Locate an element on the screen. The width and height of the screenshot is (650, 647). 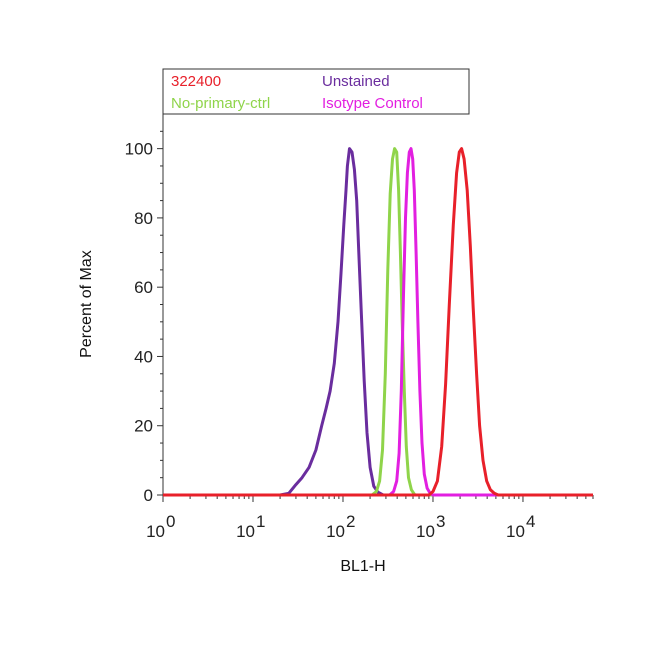
y-tick-label: 60 is located at coordinates (143, 287).